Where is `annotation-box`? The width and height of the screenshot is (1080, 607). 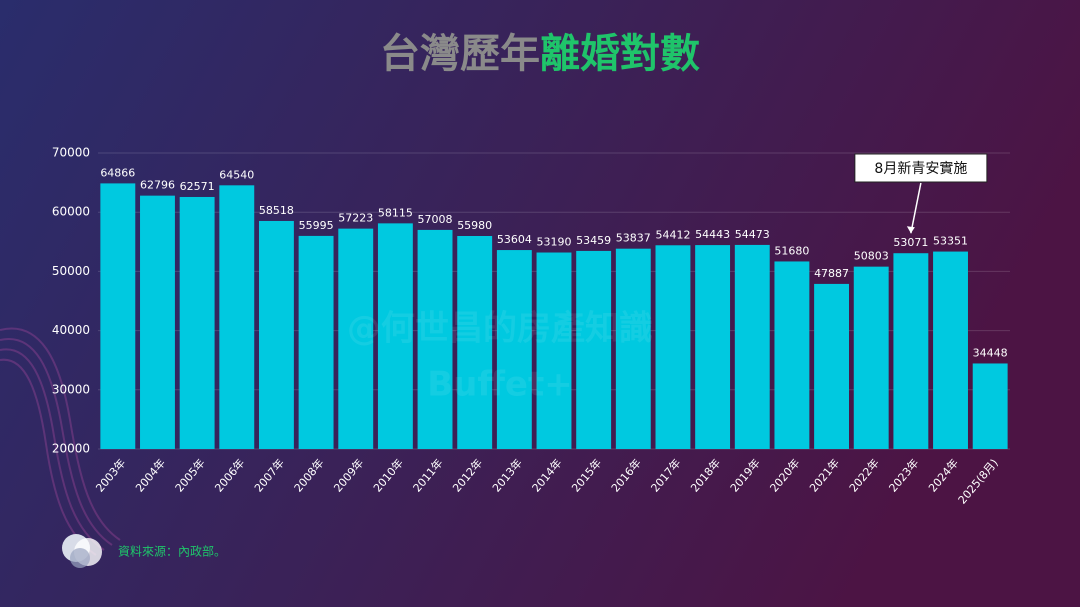
annotation-box is located at coordinates (921, 168).